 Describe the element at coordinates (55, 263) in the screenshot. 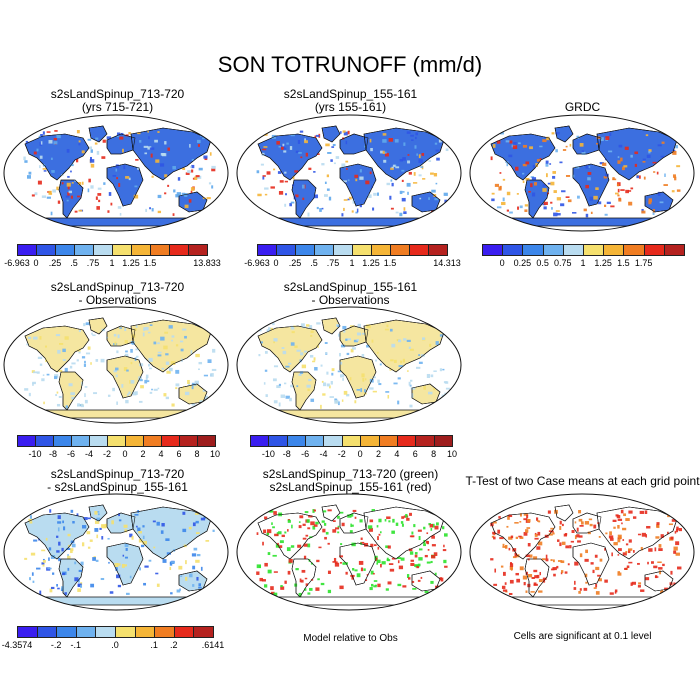

I see `colorbar-tick-label: .25` at that location.